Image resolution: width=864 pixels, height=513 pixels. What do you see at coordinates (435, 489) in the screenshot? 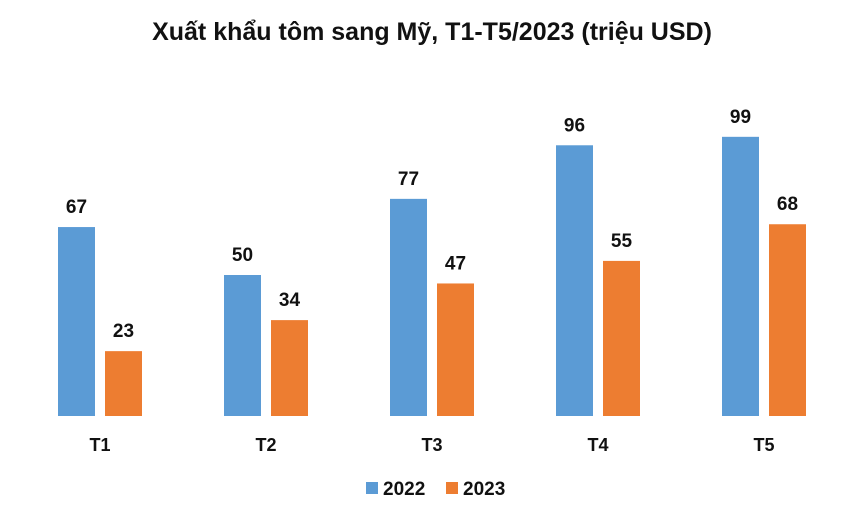
I see `legend: 2022 2023` at bounding box center [435, 489].